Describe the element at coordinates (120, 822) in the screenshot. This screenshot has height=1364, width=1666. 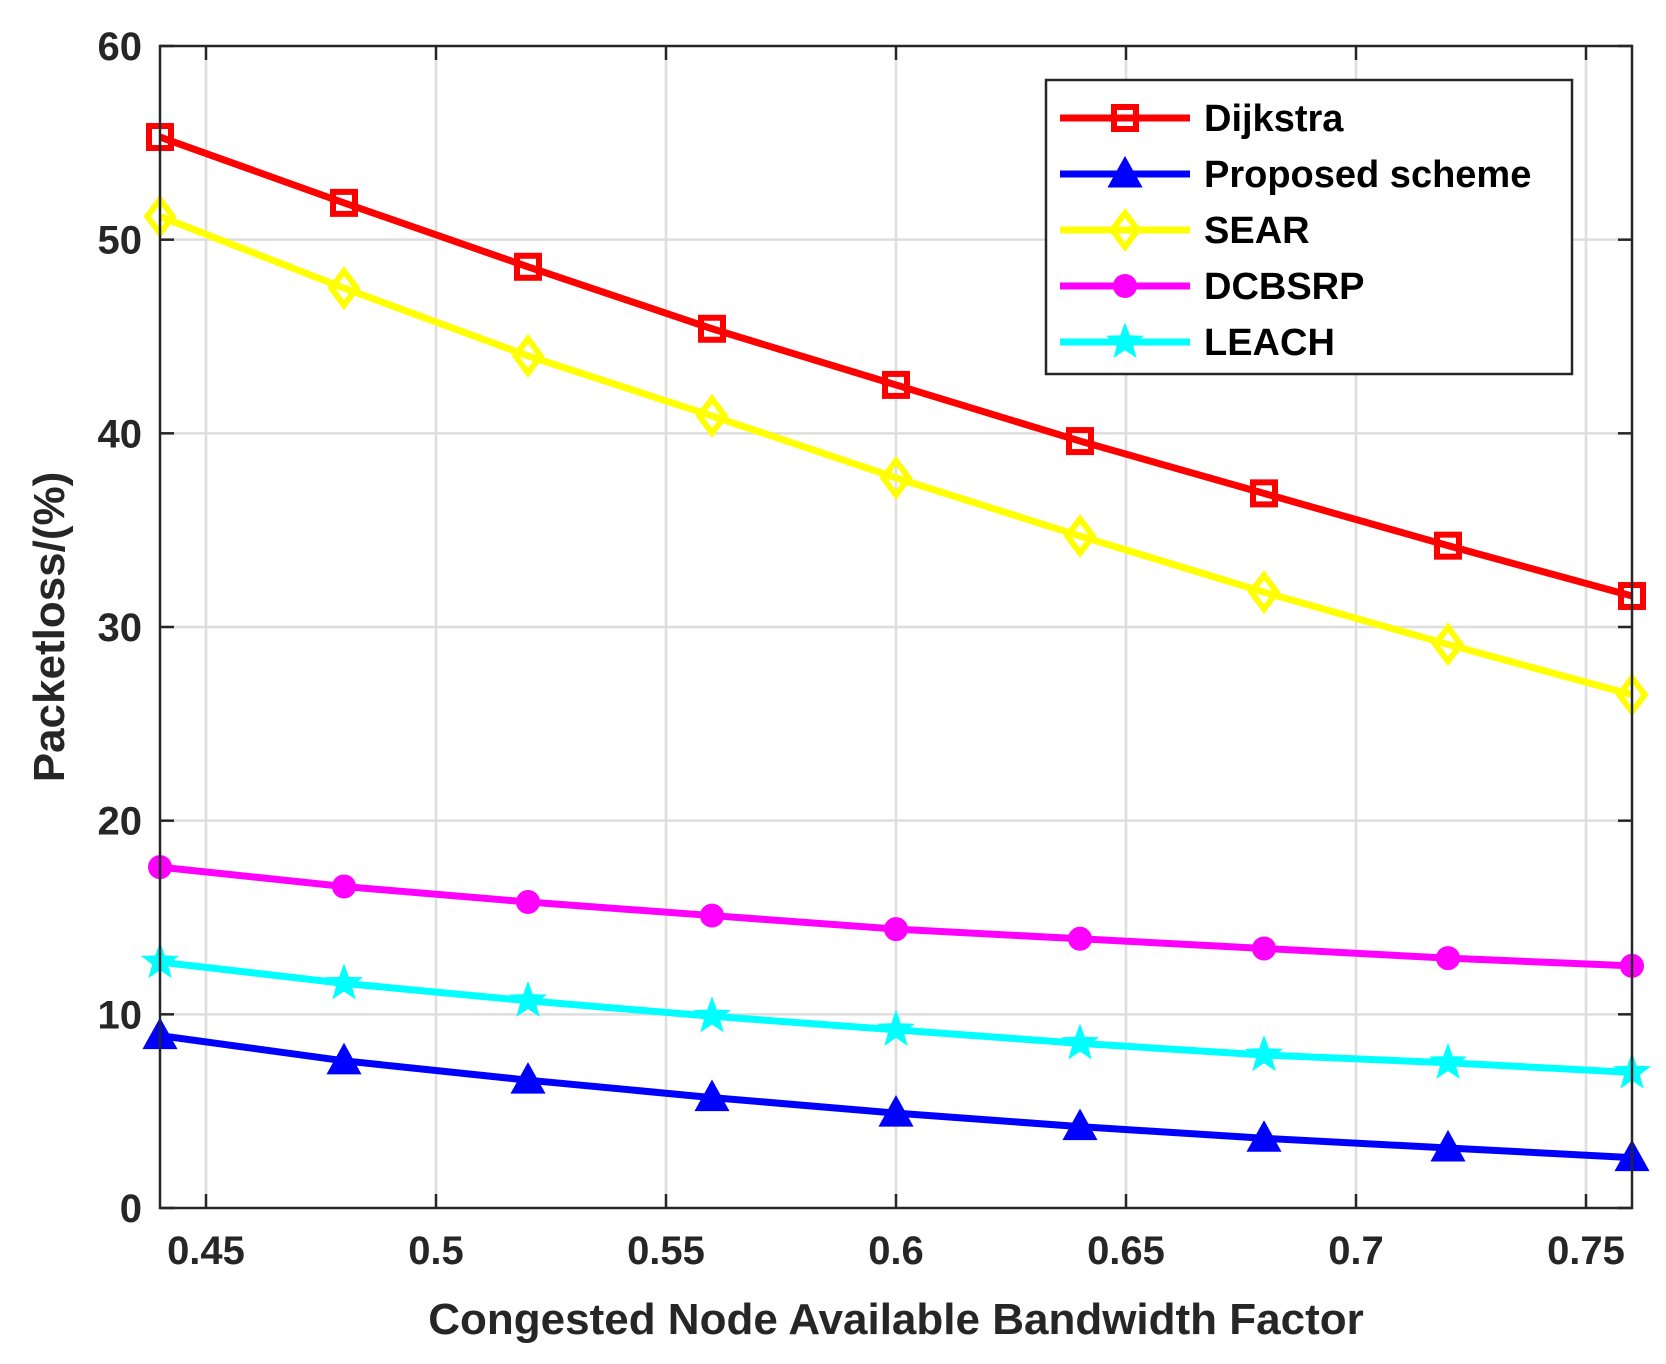
I see `y-tick-label: 20` at that location.